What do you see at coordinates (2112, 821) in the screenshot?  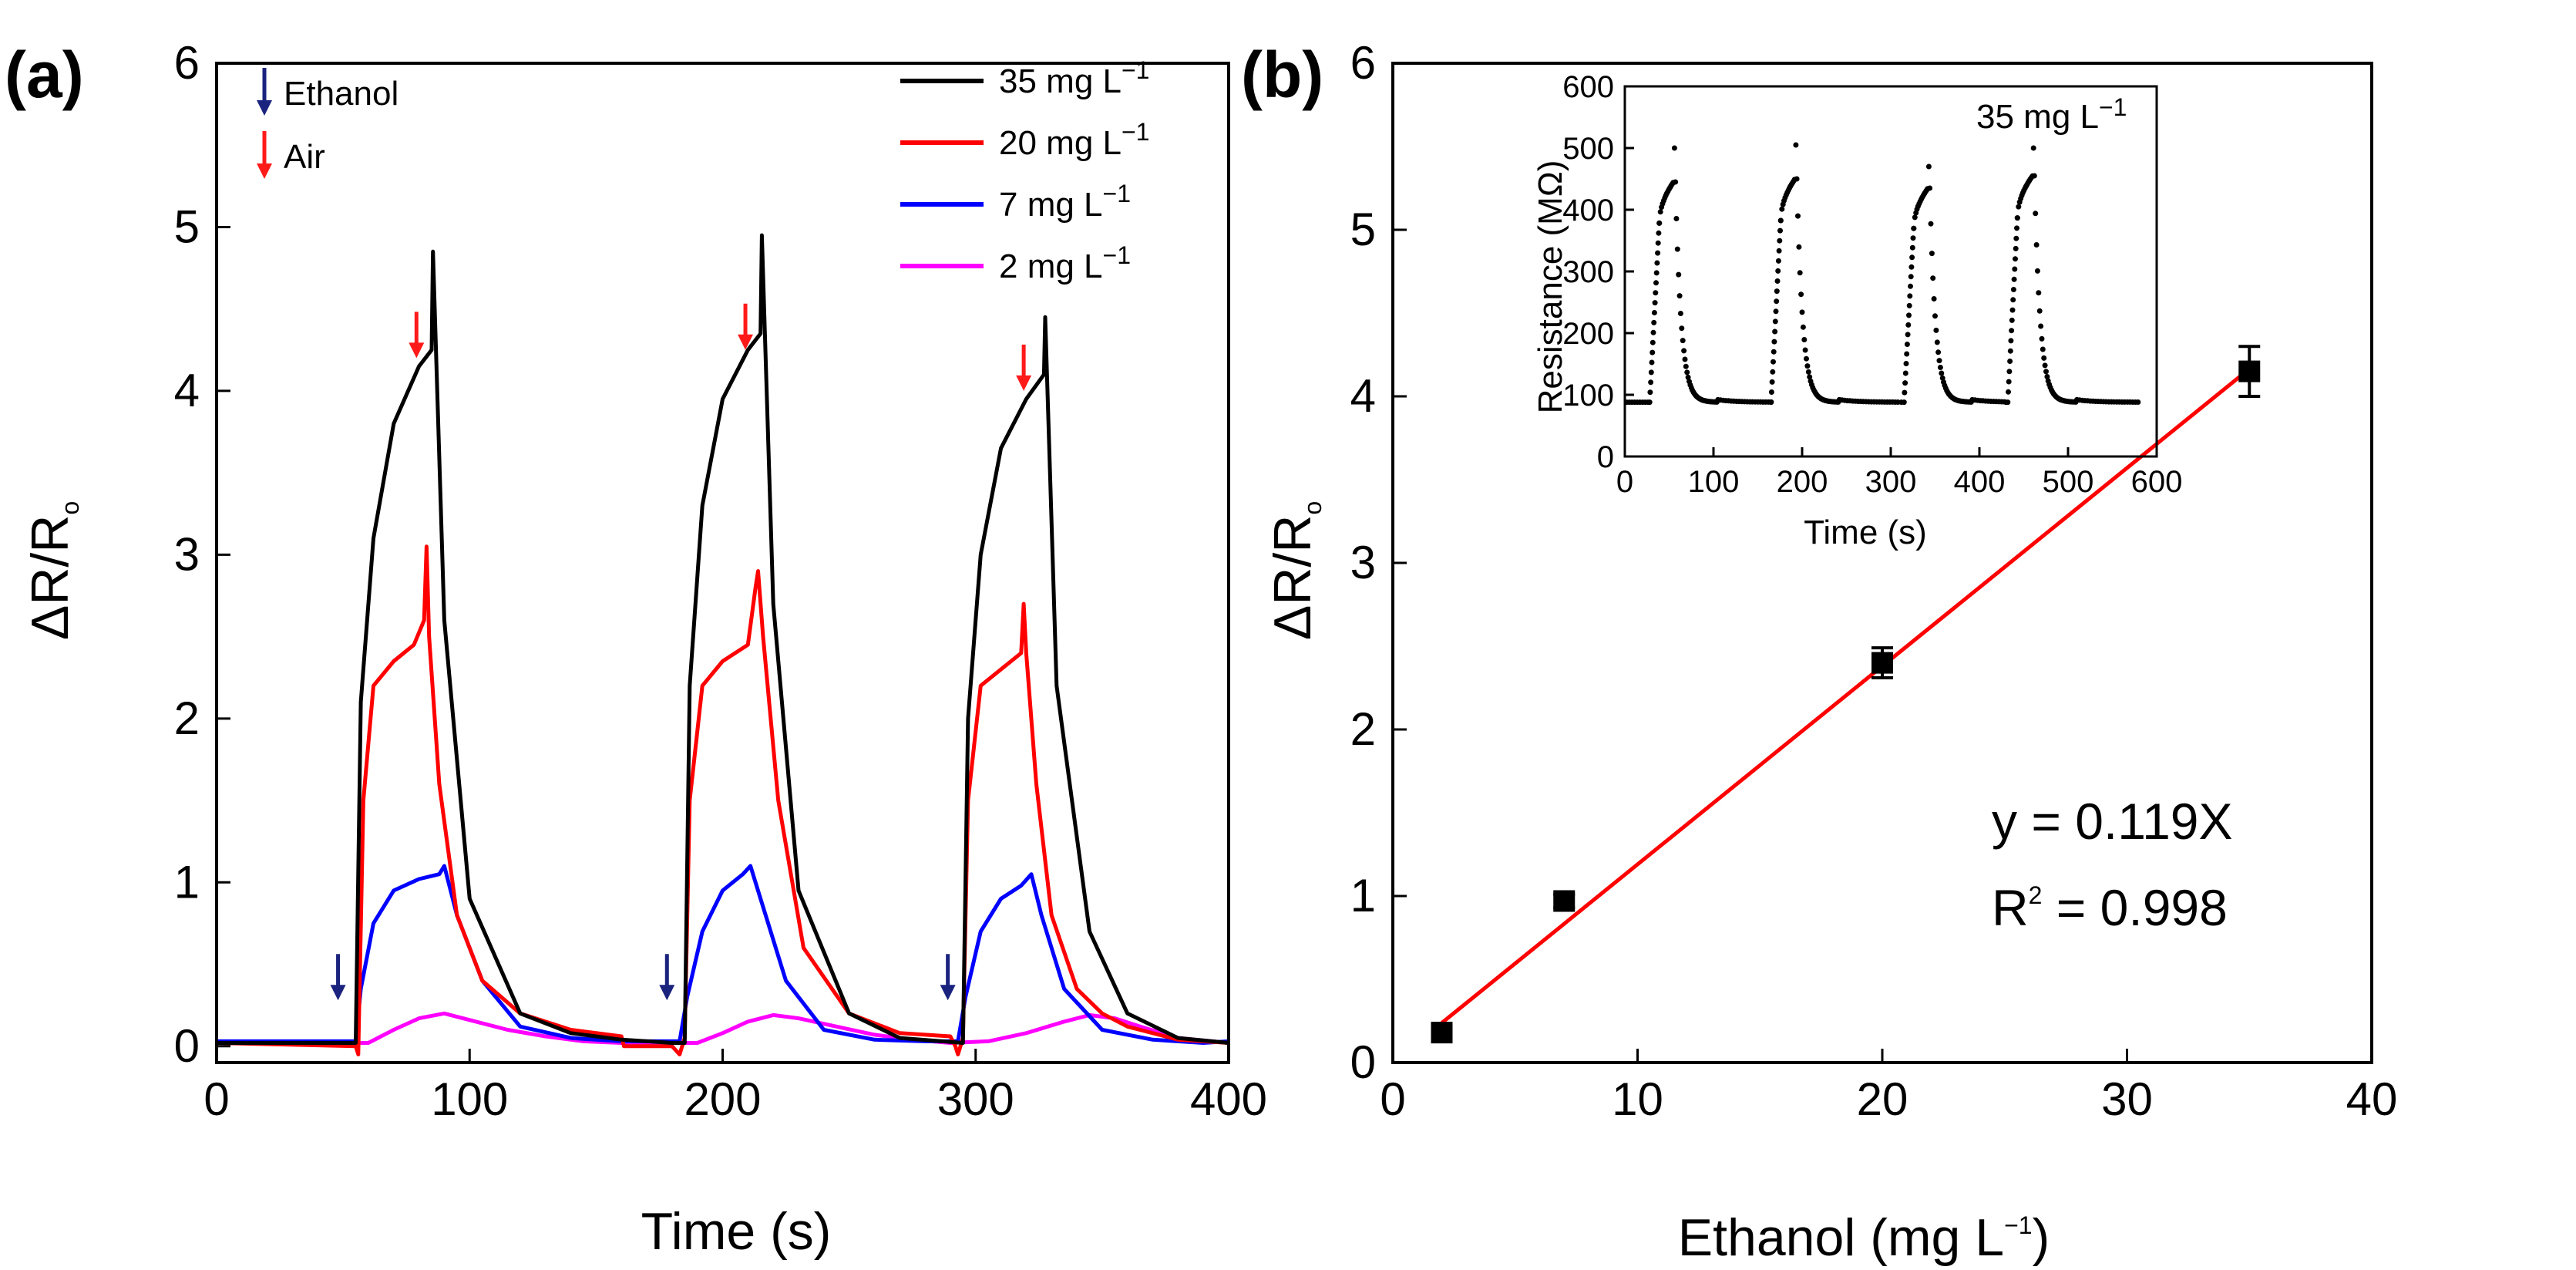 I see `fit-equation: y = 0.119X` at bounding box center [2112, 821].